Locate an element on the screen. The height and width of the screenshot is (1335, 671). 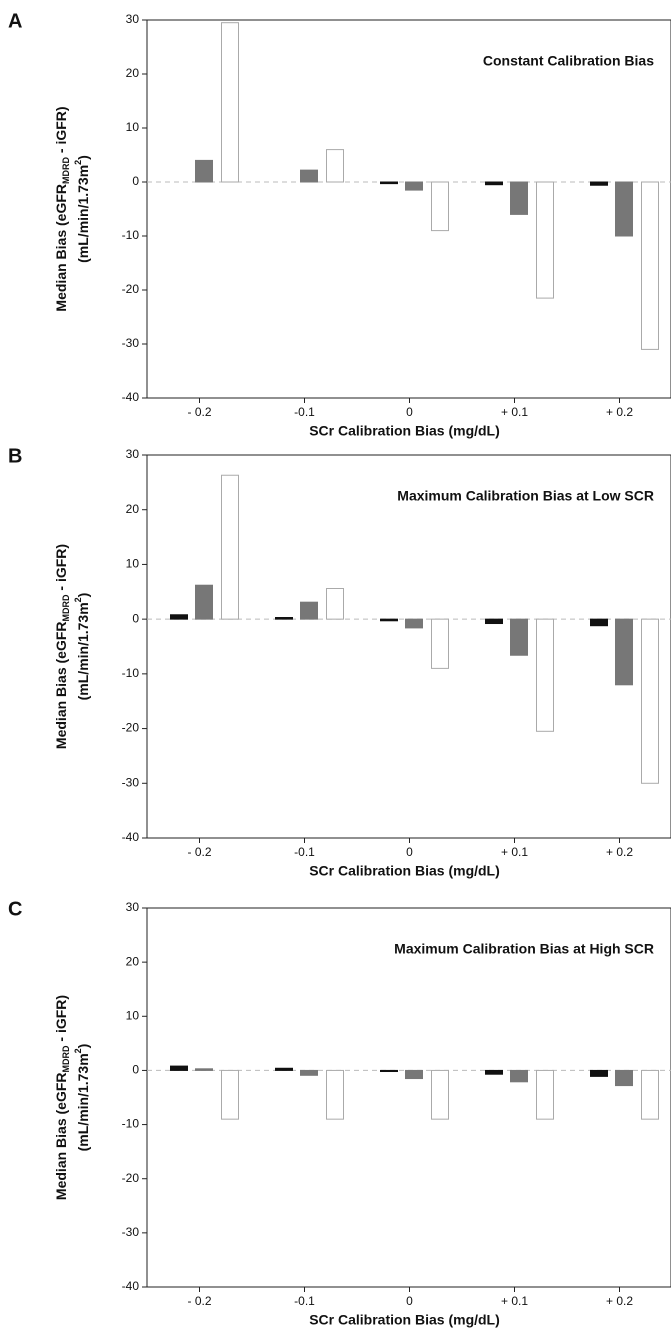
panel-letter: A is located at coordinates (15, 21).